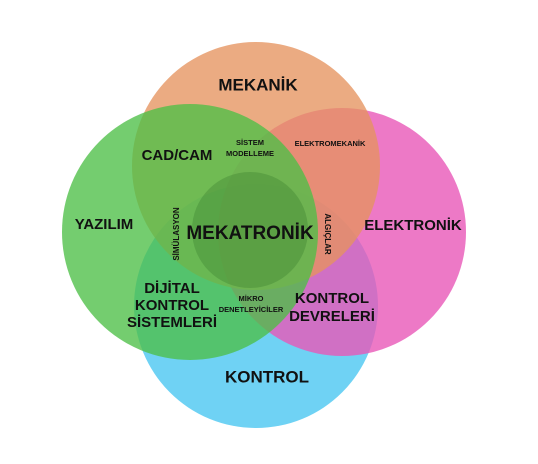 The height and width of the screenshot is (464, 538). I want to click on label-simulasyon: SİMÜLASYON, so click(176, 234).